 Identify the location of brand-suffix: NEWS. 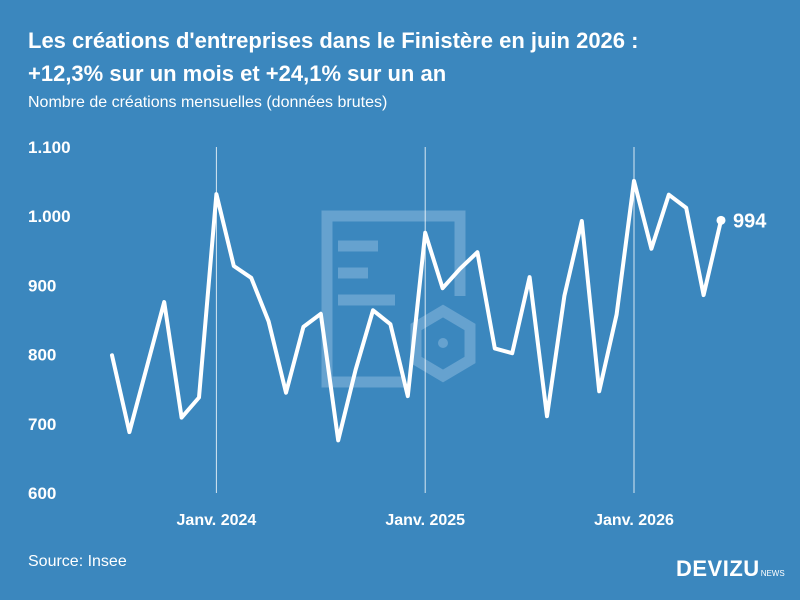
(772, 573).